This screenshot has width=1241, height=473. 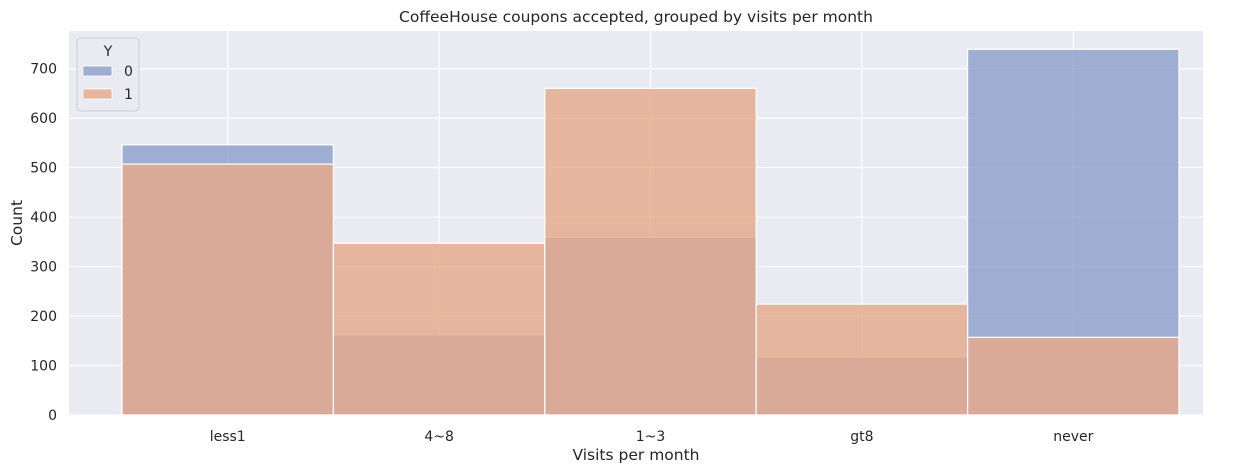 I want to click on bar-series-1-4~8, so click(x=439, y=329).